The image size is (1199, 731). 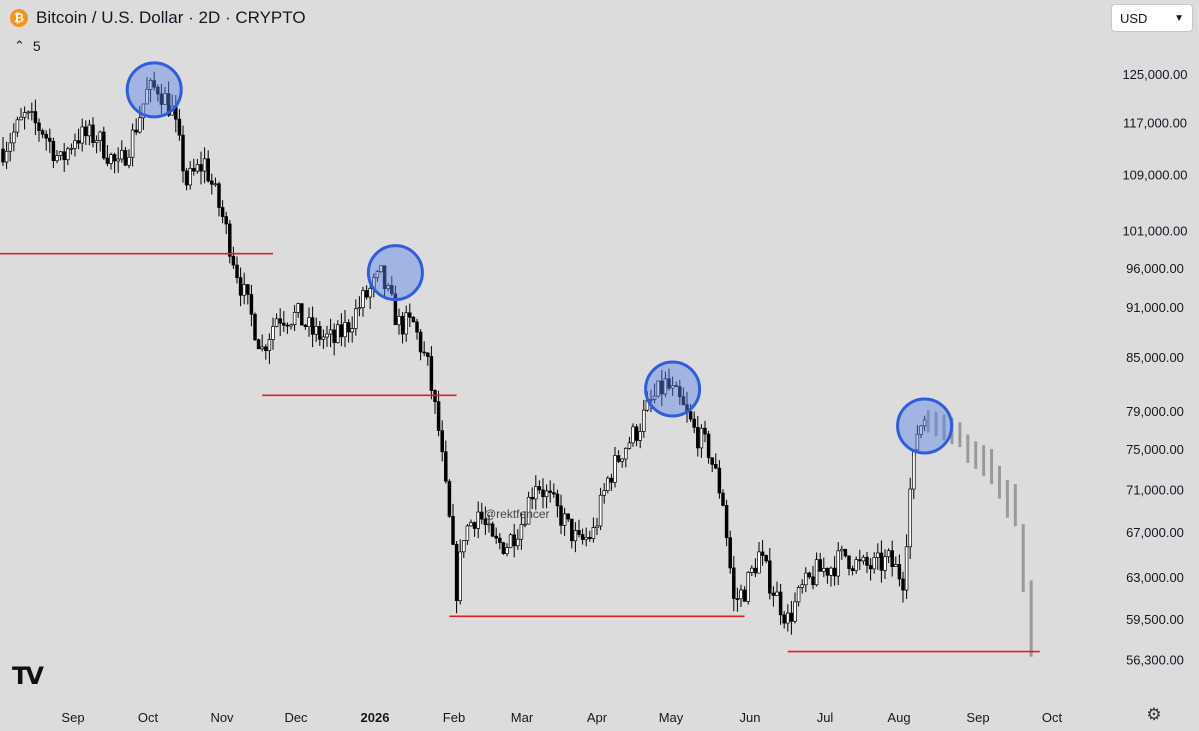 What do you see at coordinates (1134, 18) in the screenshot?
I see `currency-value: USD` at bounding box center [1134, 18].